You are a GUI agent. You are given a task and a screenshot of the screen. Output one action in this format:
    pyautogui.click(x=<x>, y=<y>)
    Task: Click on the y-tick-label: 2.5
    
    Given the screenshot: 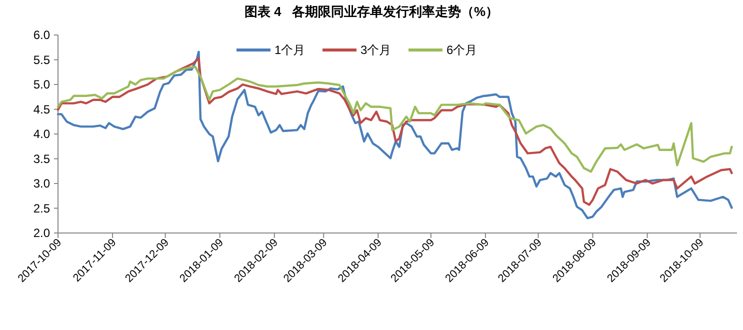 What is the action you would take?
    pyautogui.click(x=41, y=208)
    